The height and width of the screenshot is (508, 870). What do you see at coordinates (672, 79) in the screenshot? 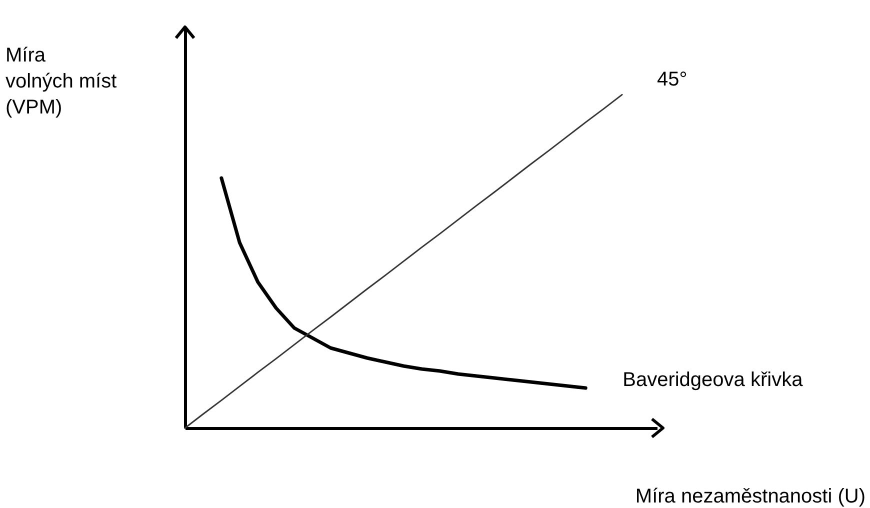
I see `series-label: 45°` at bounding box center [672, 79].